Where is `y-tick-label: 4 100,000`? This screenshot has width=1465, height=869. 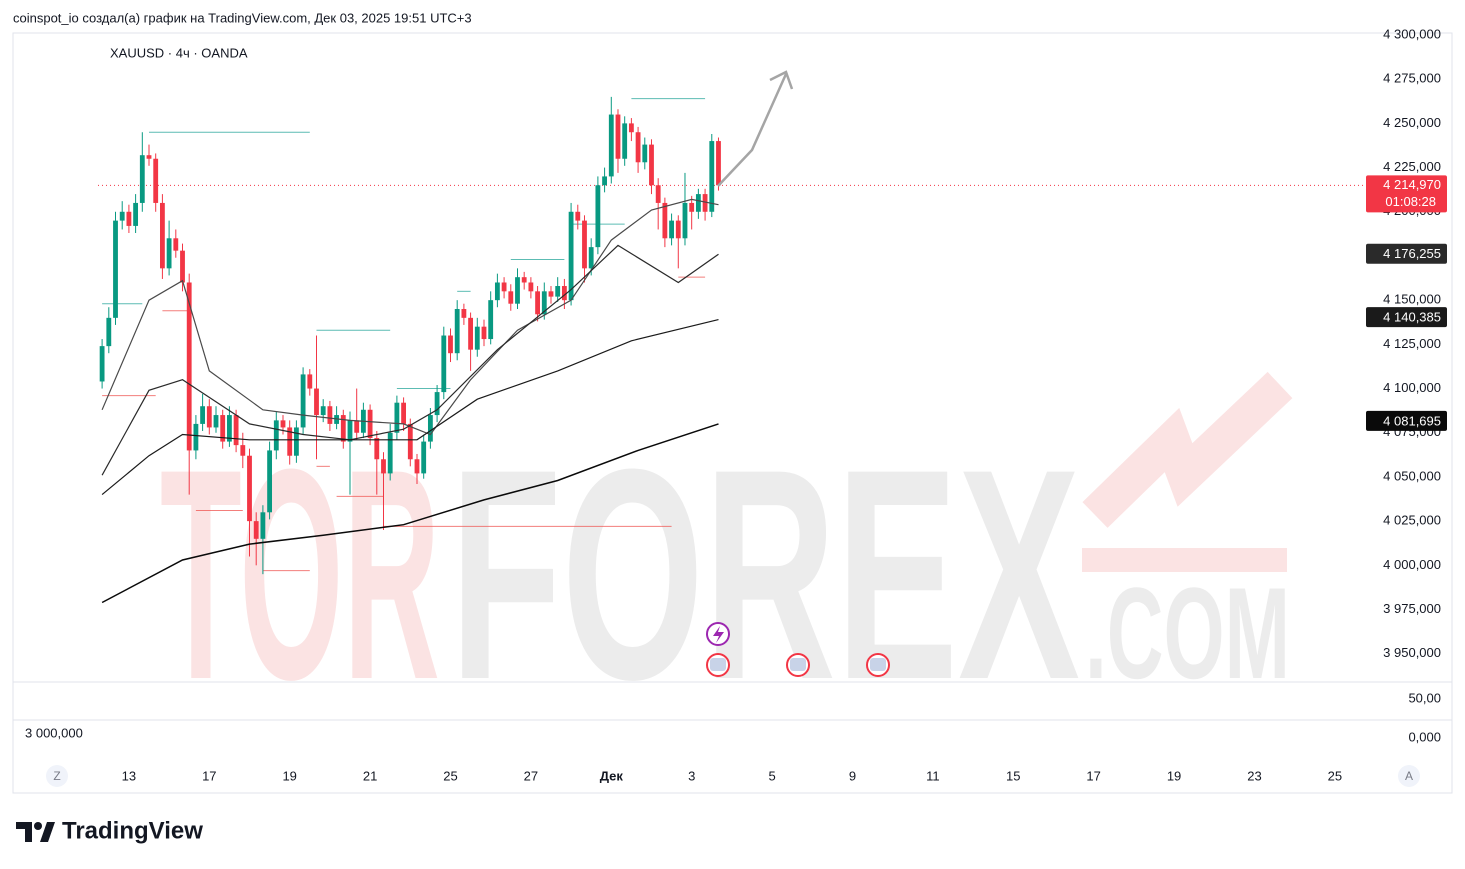 y-tick-label: 4 100,000 is located at coordinates (1412, 387).